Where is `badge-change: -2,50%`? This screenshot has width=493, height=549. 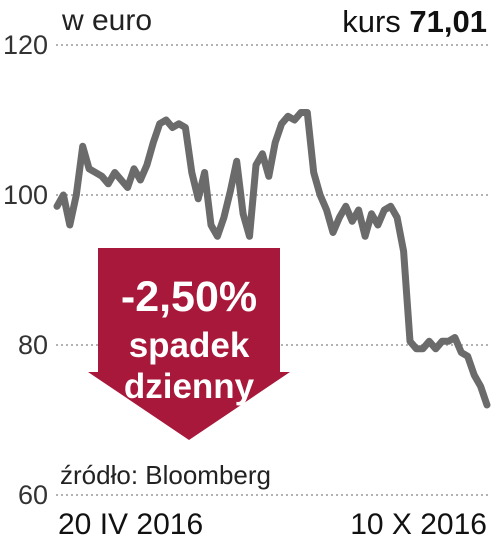
badge-change: -2,50% is located at coordinates (189, 297).